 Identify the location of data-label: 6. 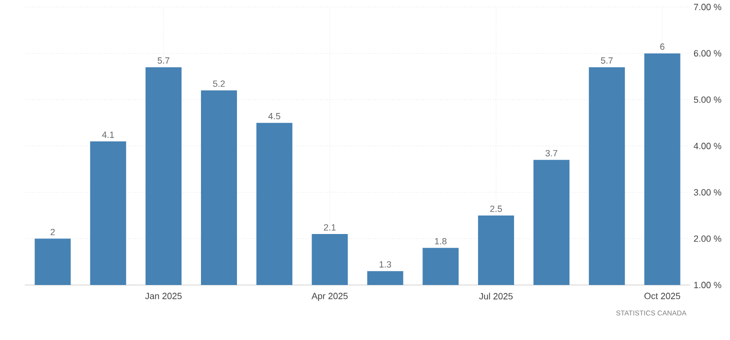
(662, 46).